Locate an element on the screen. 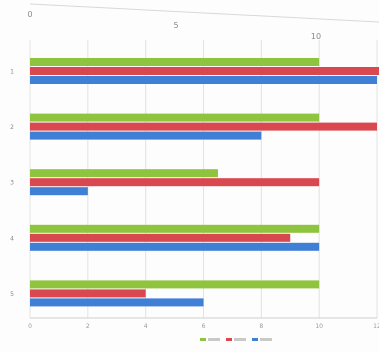 The height and width of the screenshot is (352, 379). category-label: 4 is located at coordinates (12, 238).